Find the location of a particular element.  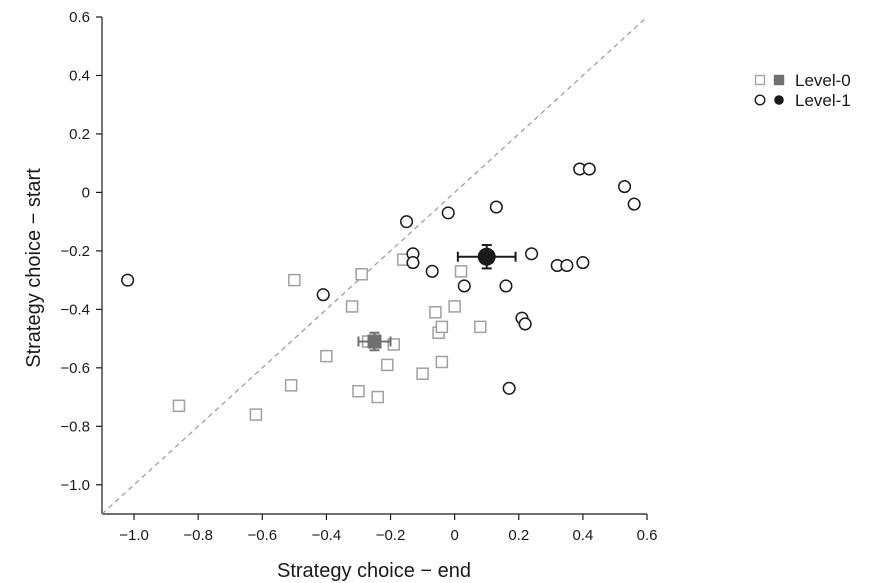

legend-label-level1: Level-1 is located at coordinates (823, 100).